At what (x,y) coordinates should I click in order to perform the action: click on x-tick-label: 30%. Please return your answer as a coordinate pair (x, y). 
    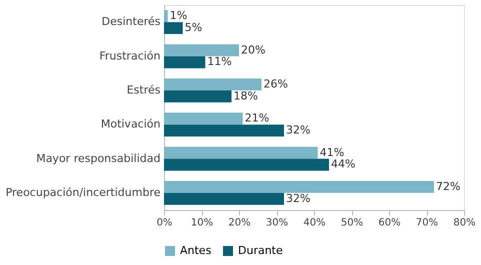
    Looking at the image, I should click on (277, 223).